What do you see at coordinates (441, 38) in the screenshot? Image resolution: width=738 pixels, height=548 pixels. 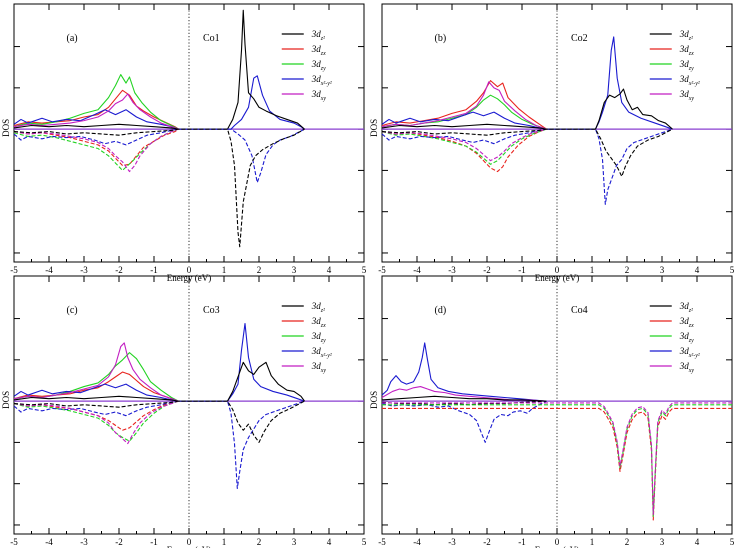 I see `panel-label: (b)` at bounding box center [441, 38].